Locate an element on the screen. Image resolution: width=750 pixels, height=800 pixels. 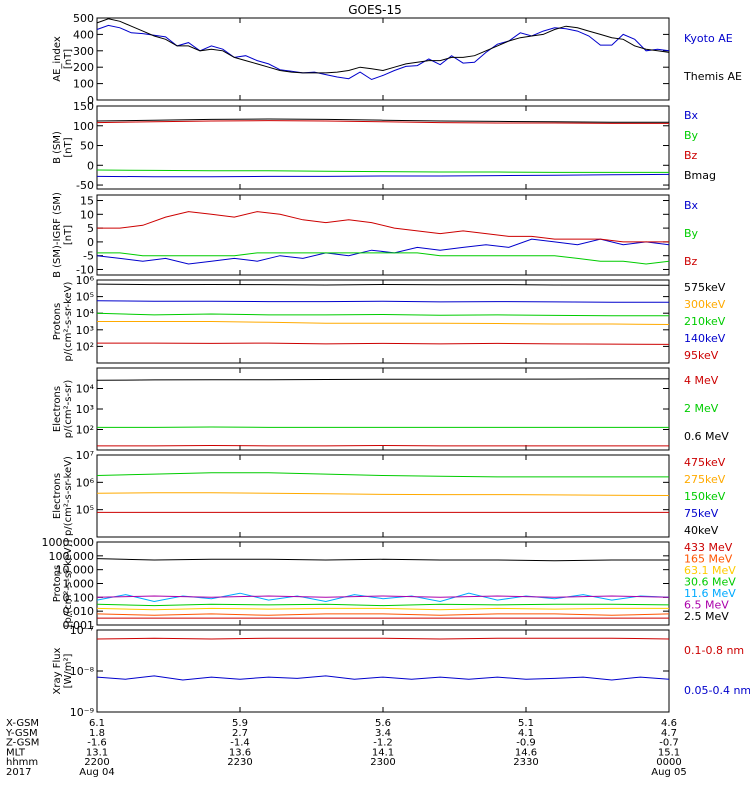
y-tick-label: 0.001 is located at coordinates (79, 625).